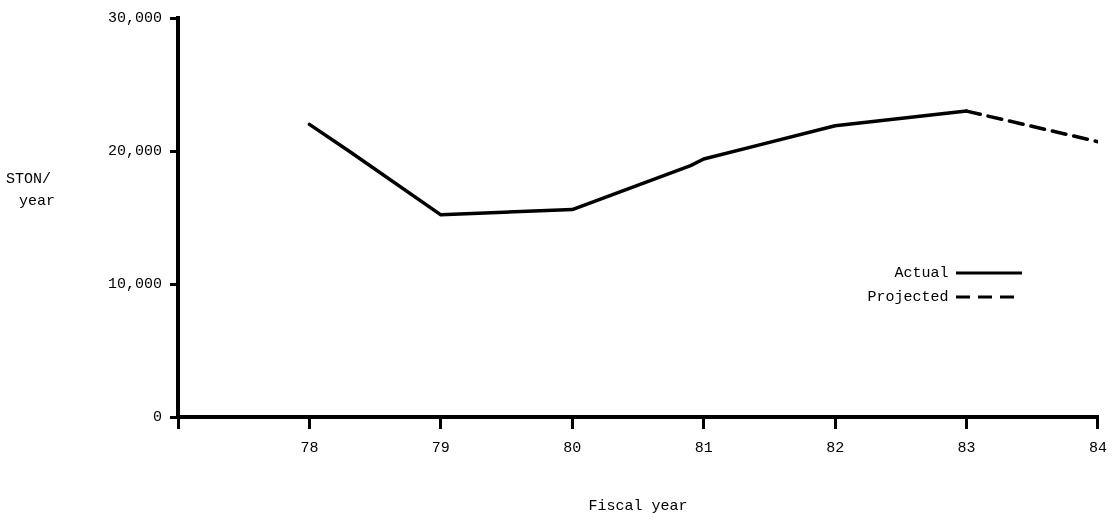  Describe the element at coordinates (921, 273) in the screenshot. I see `legend-label: Actual` at that location.